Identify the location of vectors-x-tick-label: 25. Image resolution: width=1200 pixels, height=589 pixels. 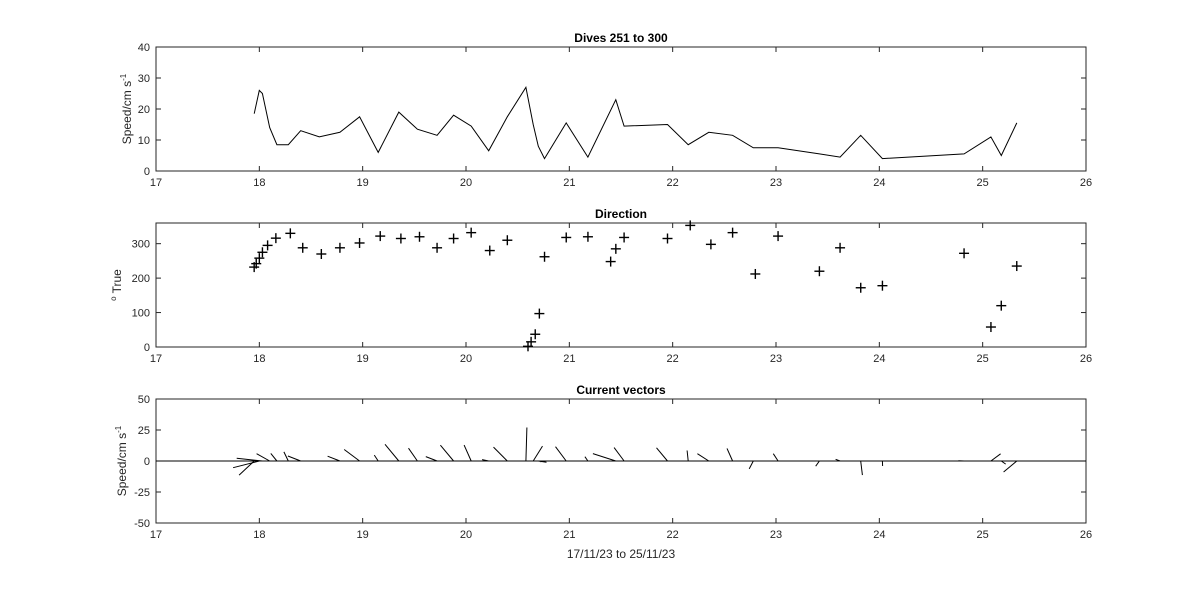
(983, 535).